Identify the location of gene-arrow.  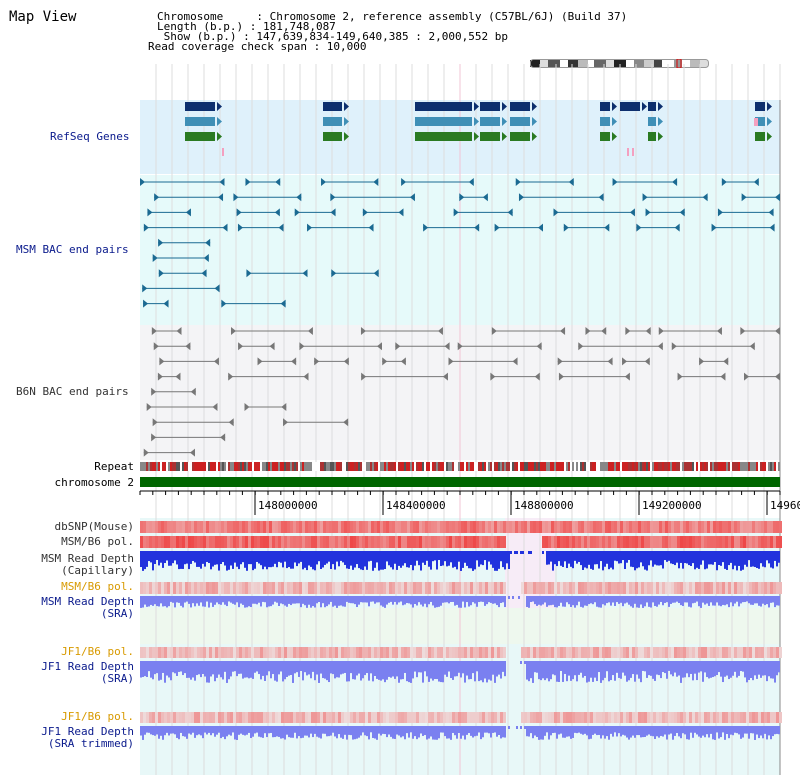
(614, 136).